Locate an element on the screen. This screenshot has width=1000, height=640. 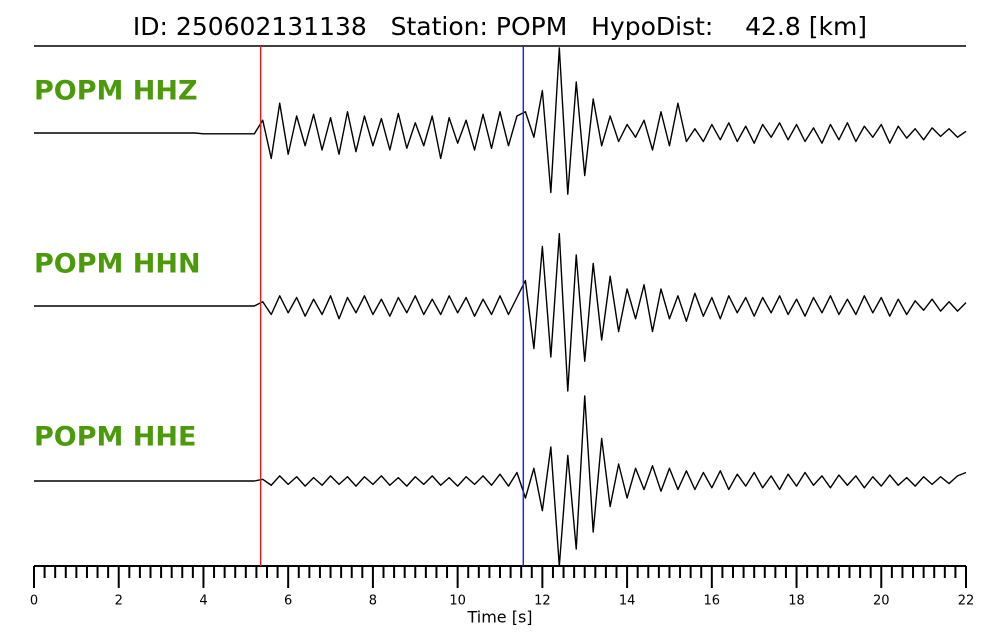
x-tick-label: 6 is located at coordinates (288, 601).